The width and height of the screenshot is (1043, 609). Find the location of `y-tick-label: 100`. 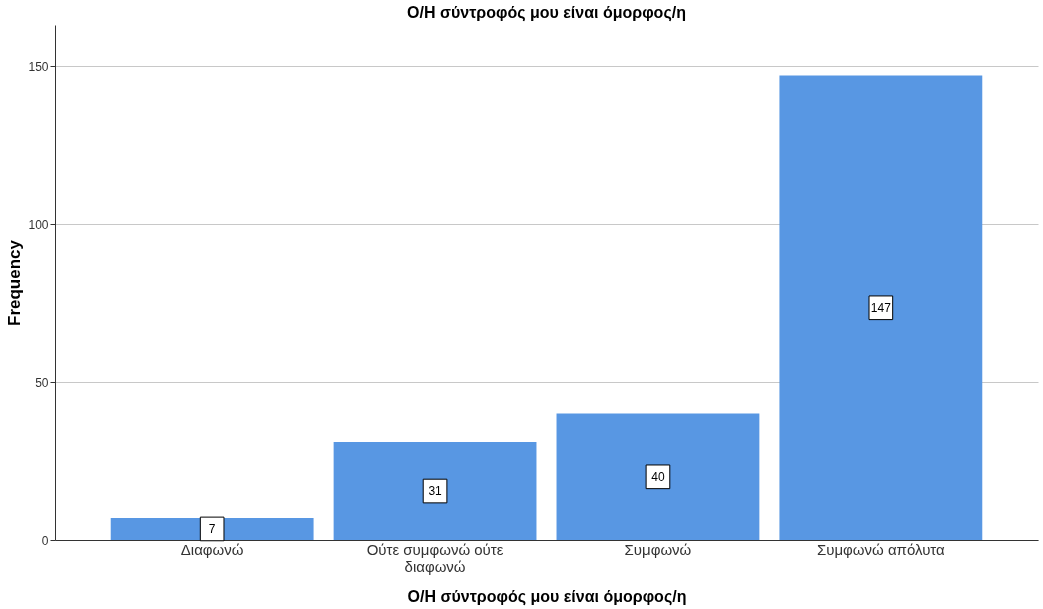

y-tick-label: 100 is located at coordinates (38, 224).